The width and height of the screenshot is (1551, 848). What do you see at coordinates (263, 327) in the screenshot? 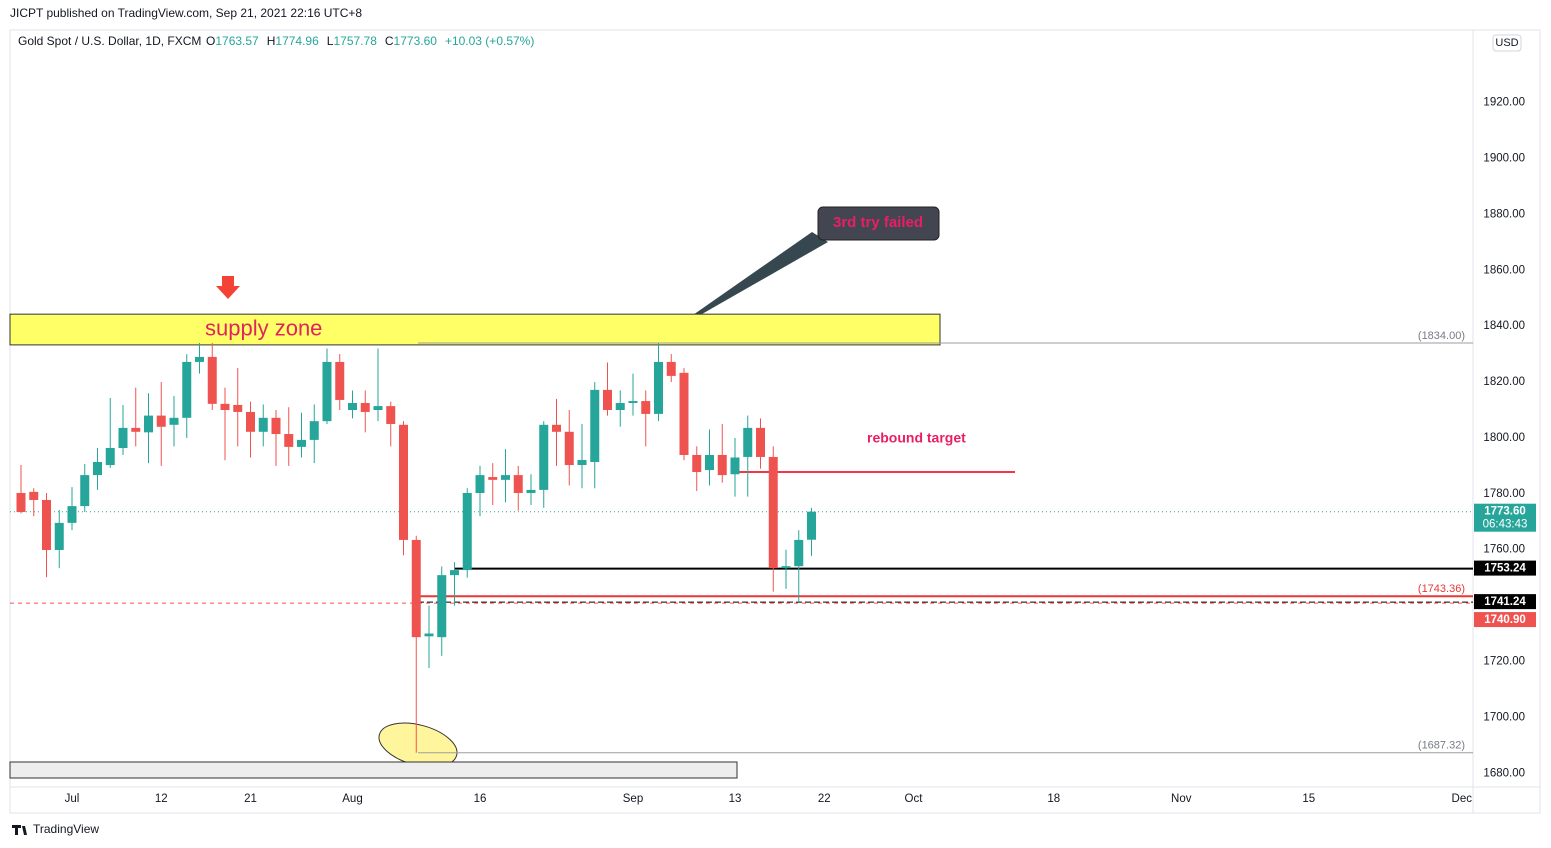
I see `supply-zone-text: supply zone` at bounding box center [263, 327].